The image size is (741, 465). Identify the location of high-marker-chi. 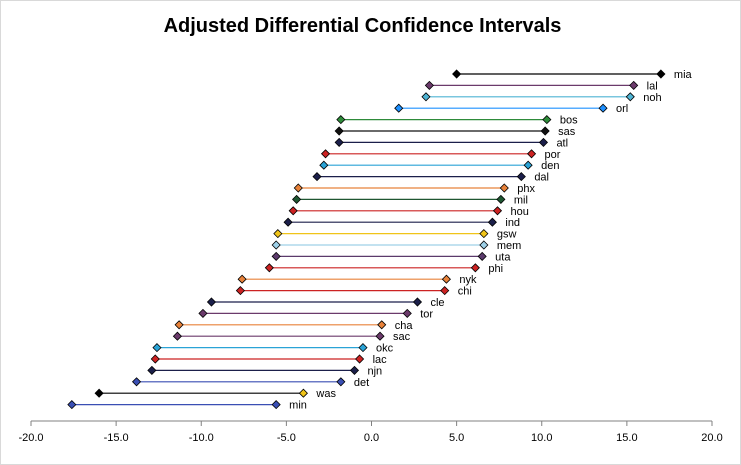
(445, 291).